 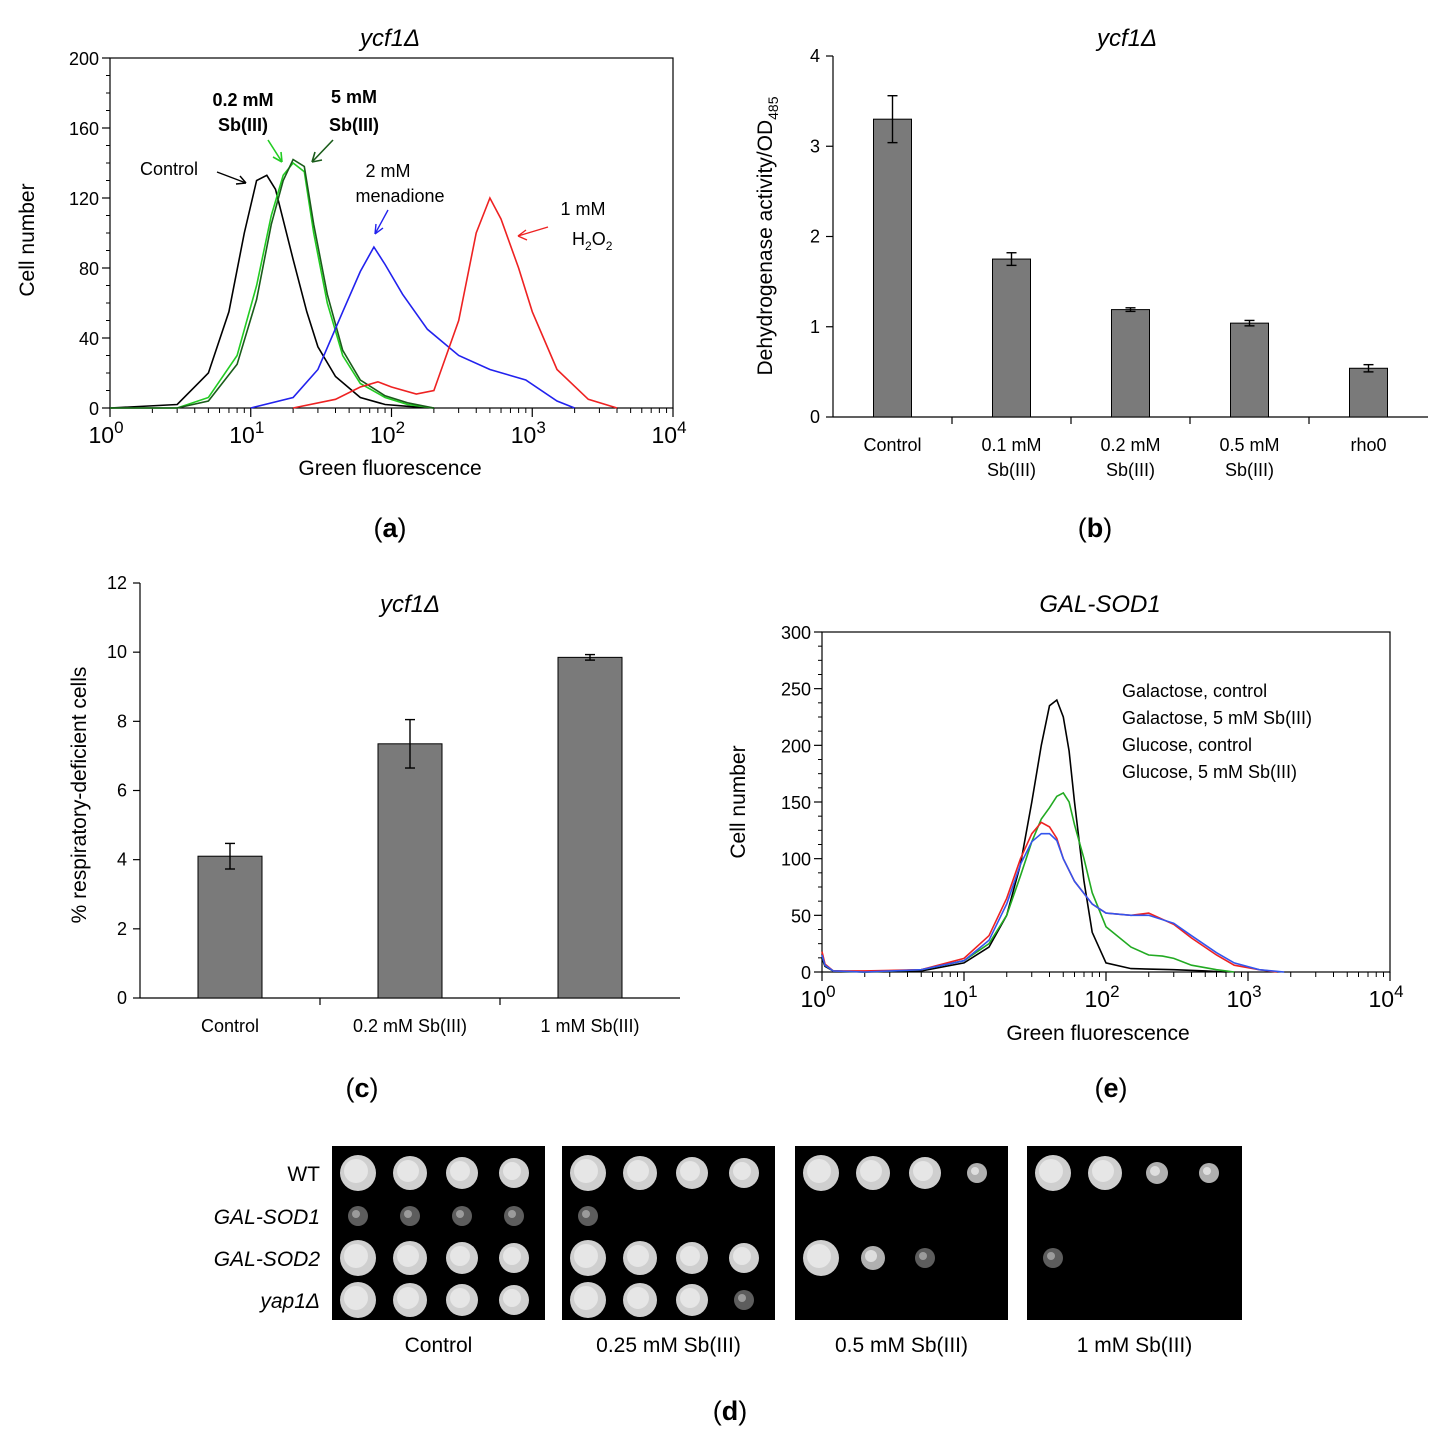 What do you see at coordinates (522, 235) in the screenshot?
I see `arrowhead-h2o2` at bounding box center [522, 235].